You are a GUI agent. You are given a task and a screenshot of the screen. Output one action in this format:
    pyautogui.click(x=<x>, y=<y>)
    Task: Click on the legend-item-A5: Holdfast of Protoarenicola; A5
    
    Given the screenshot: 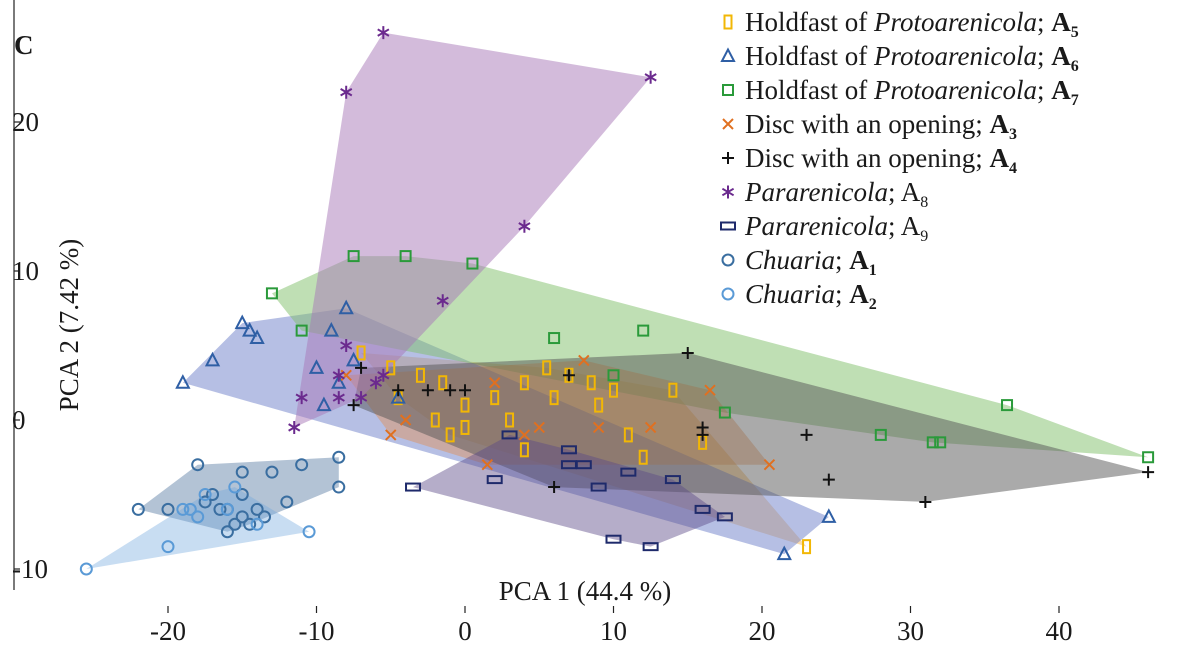 What is the action you would take?
    pyautogui.click(x=901, y=24)
    